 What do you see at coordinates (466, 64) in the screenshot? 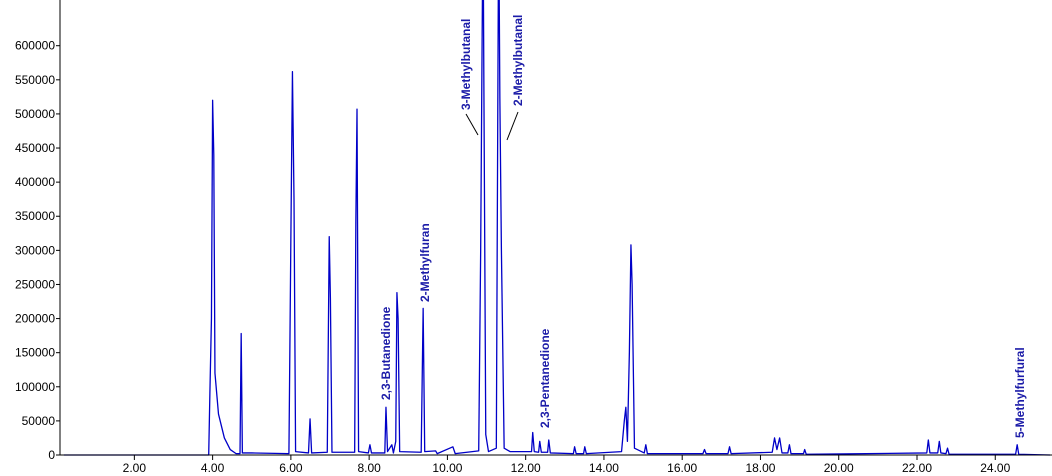
I see `peak-annotation: 3-Methylbutanal` at bounding box center [466, 64].